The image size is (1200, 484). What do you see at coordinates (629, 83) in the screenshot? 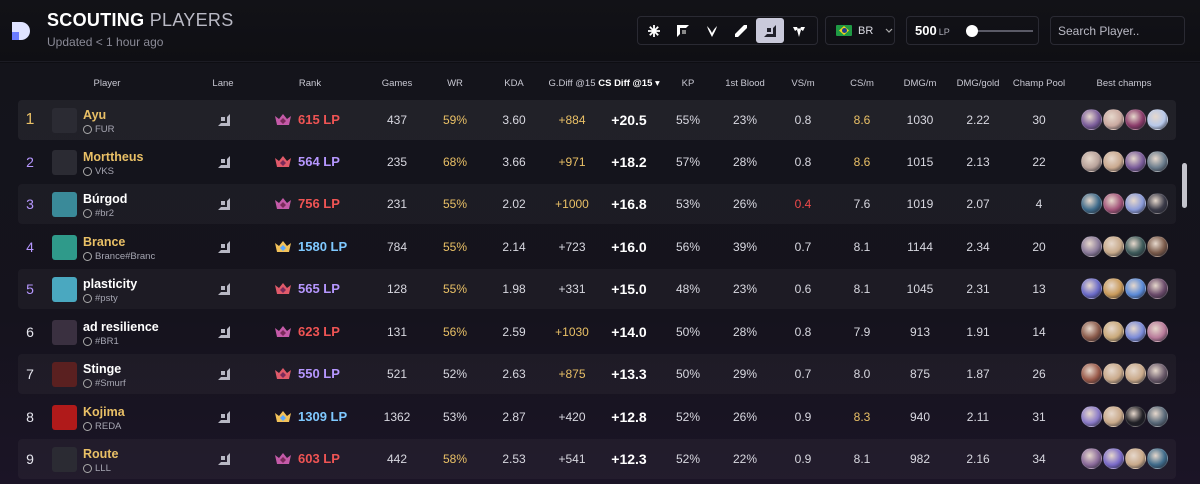
I see `col-csdiff-header: CS Diff @15 ▾` at bounding box center [629, 83].